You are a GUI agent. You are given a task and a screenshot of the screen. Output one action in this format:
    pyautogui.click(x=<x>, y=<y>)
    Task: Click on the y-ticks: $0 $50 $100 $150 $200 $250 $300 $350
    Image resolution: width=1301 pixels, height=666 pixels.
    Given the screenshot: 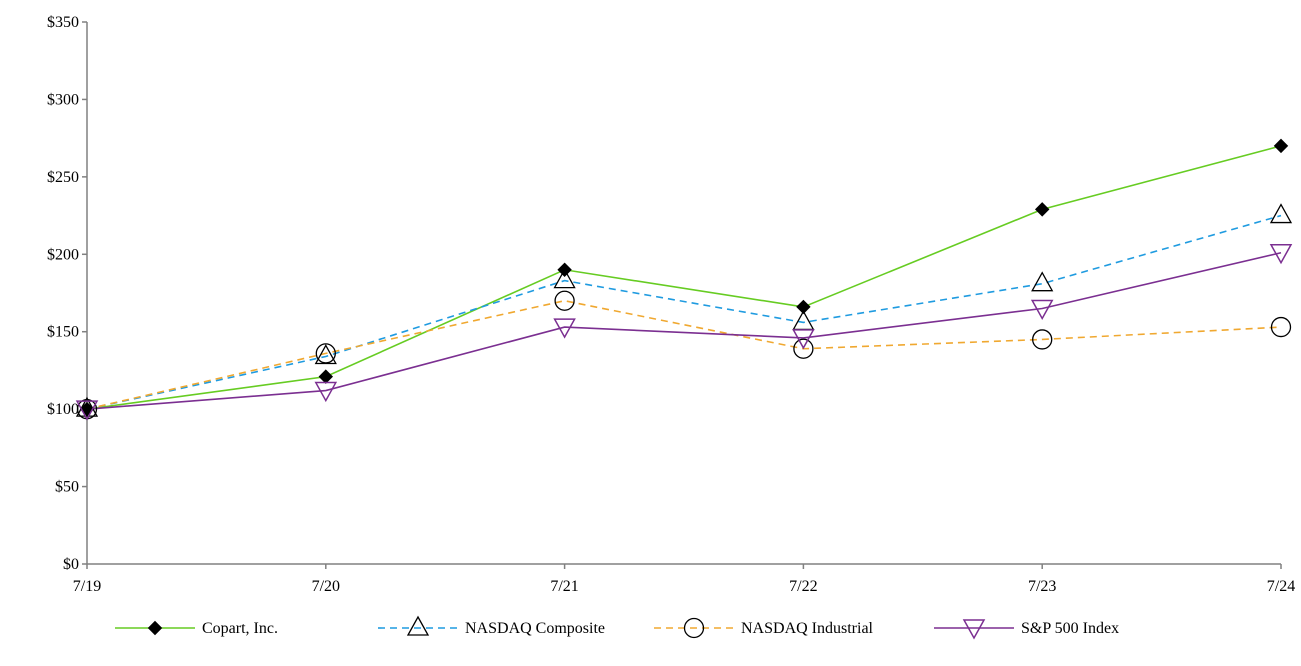 What is the action you would take?
    pyautogui.click(x=67, y=293)
    